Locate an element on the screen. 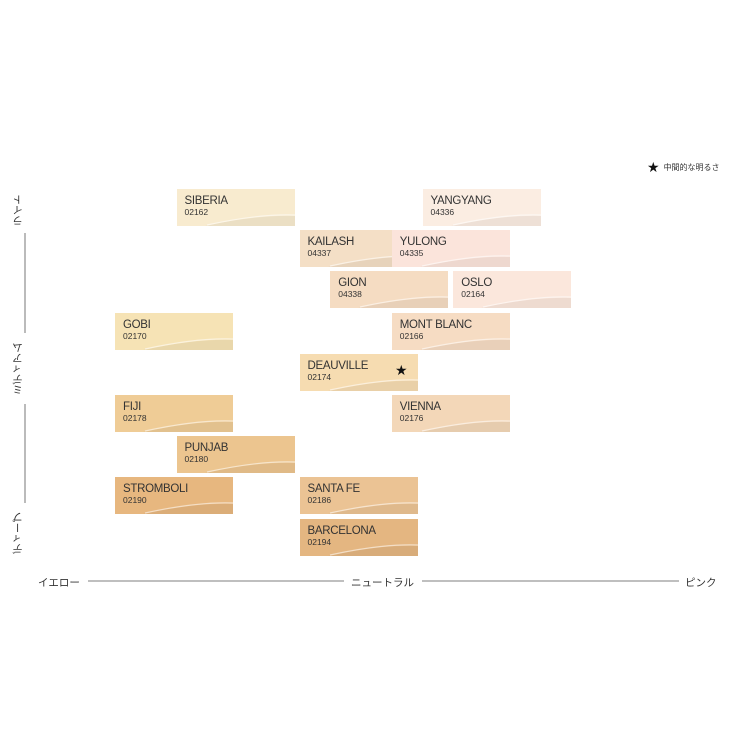 The width and height of the screenshot is (750, 750). shade-code: 02162 is located at coordinates (196, 212).